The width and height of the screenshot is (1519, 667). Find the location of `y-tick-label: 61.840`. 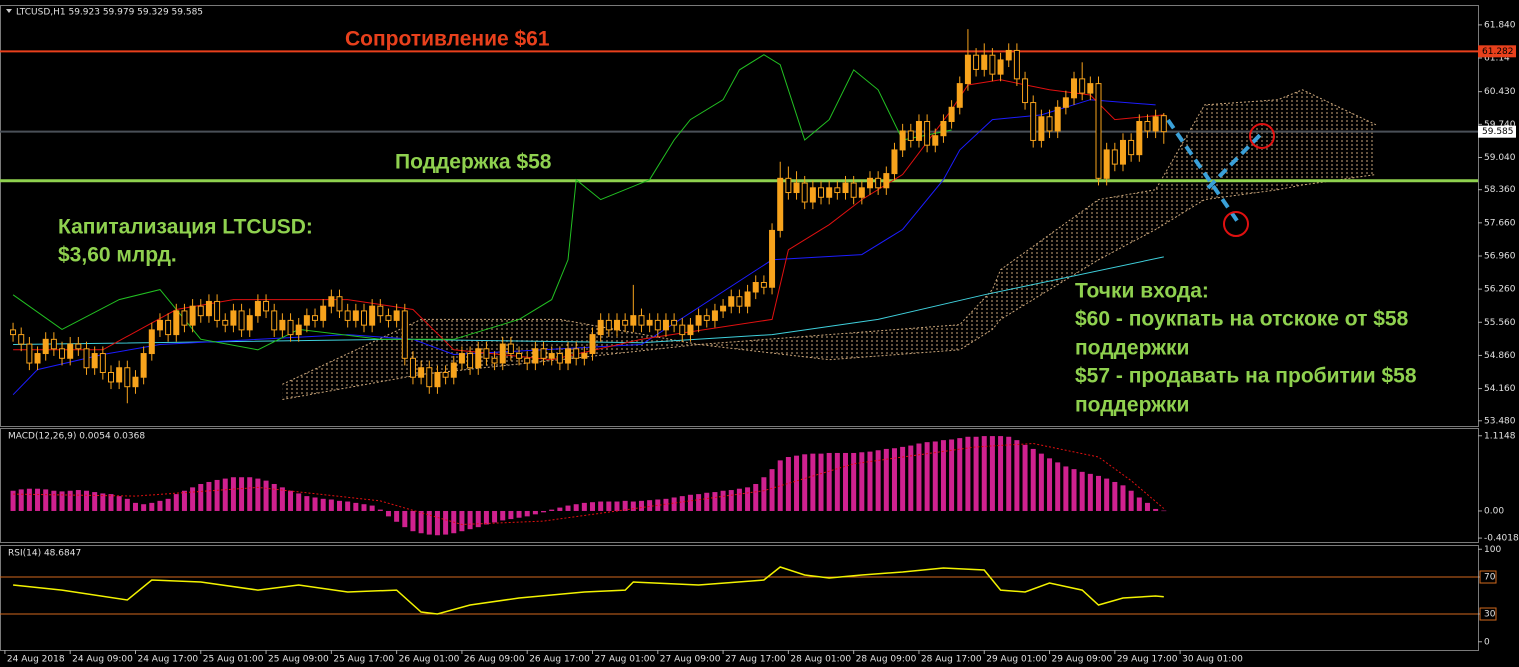

y-tick-label: 61.840 is located at coordinates (1500, 25).